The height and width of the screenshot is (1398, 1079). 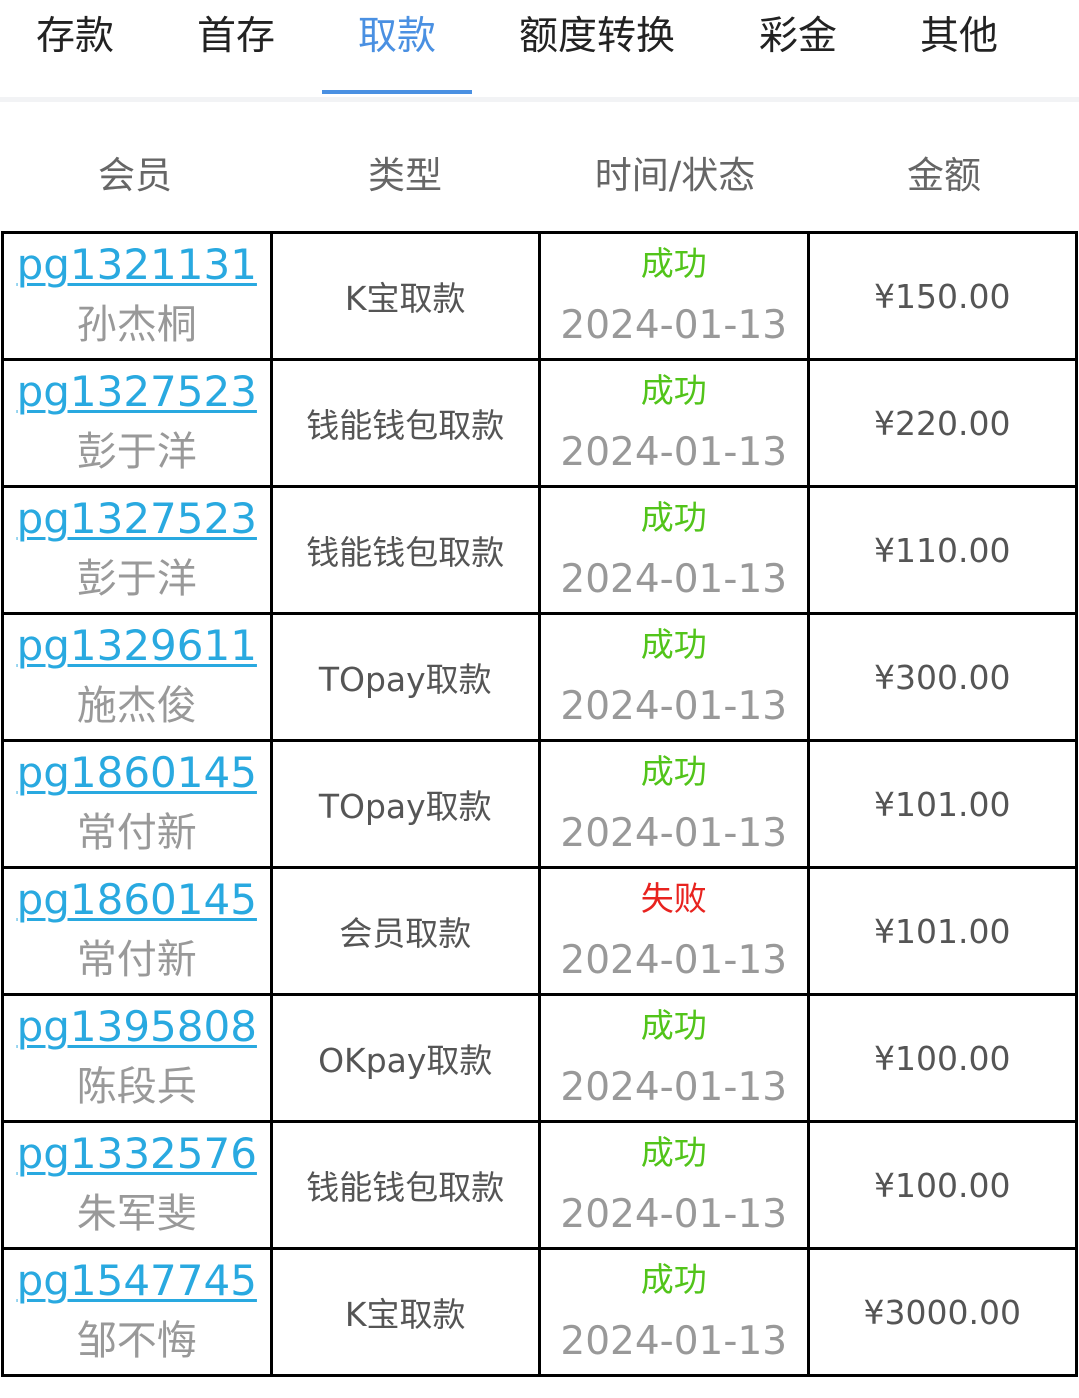 I want to click on tab-deposit: 存款, so click(x=75, y=36).